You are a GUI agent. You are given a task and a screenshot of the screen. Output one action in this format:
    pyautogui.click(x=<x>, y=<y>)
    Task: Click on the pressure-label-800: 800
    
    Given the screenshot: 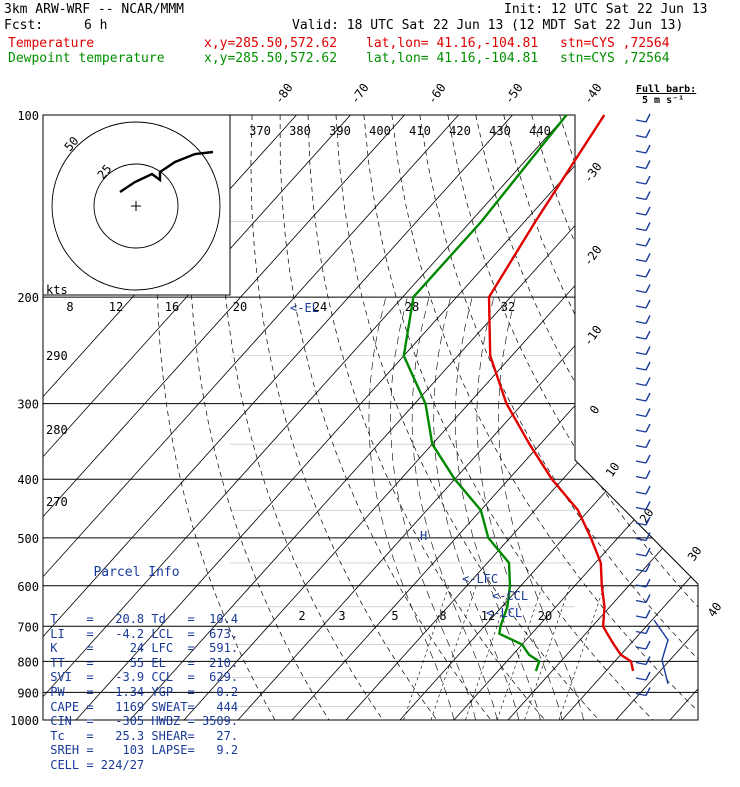 What is the action you would take?
    pyautogui.click(x=28, y=662)
    